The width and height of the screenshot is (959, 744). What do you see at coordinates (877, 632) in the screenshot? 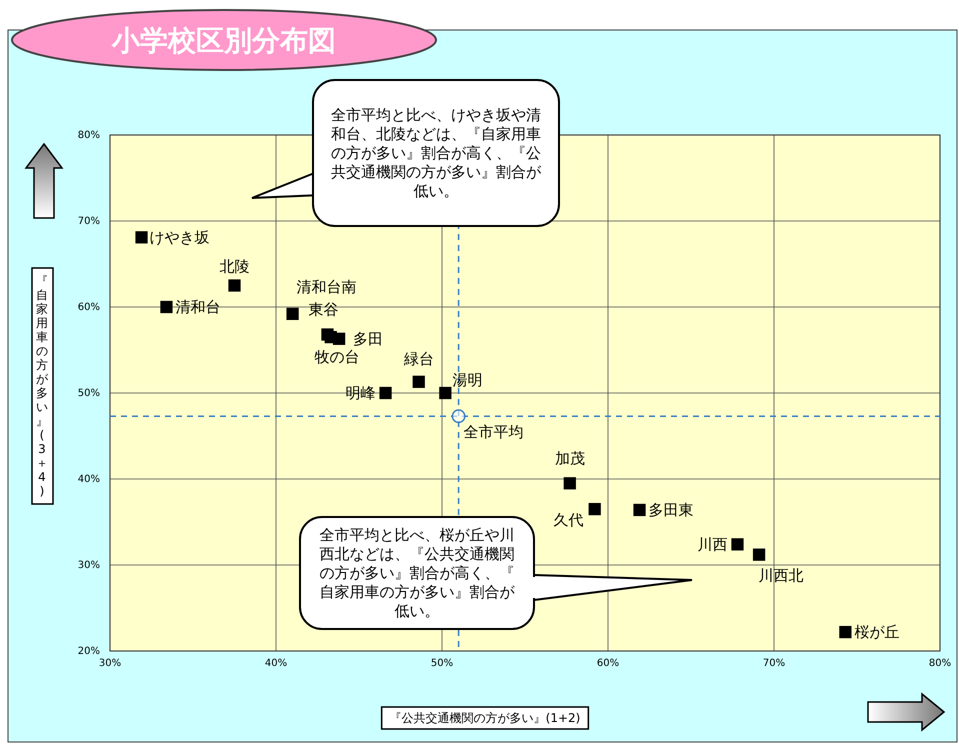
I see `annotation: 桜が丘` at bounding box center [877, 632].